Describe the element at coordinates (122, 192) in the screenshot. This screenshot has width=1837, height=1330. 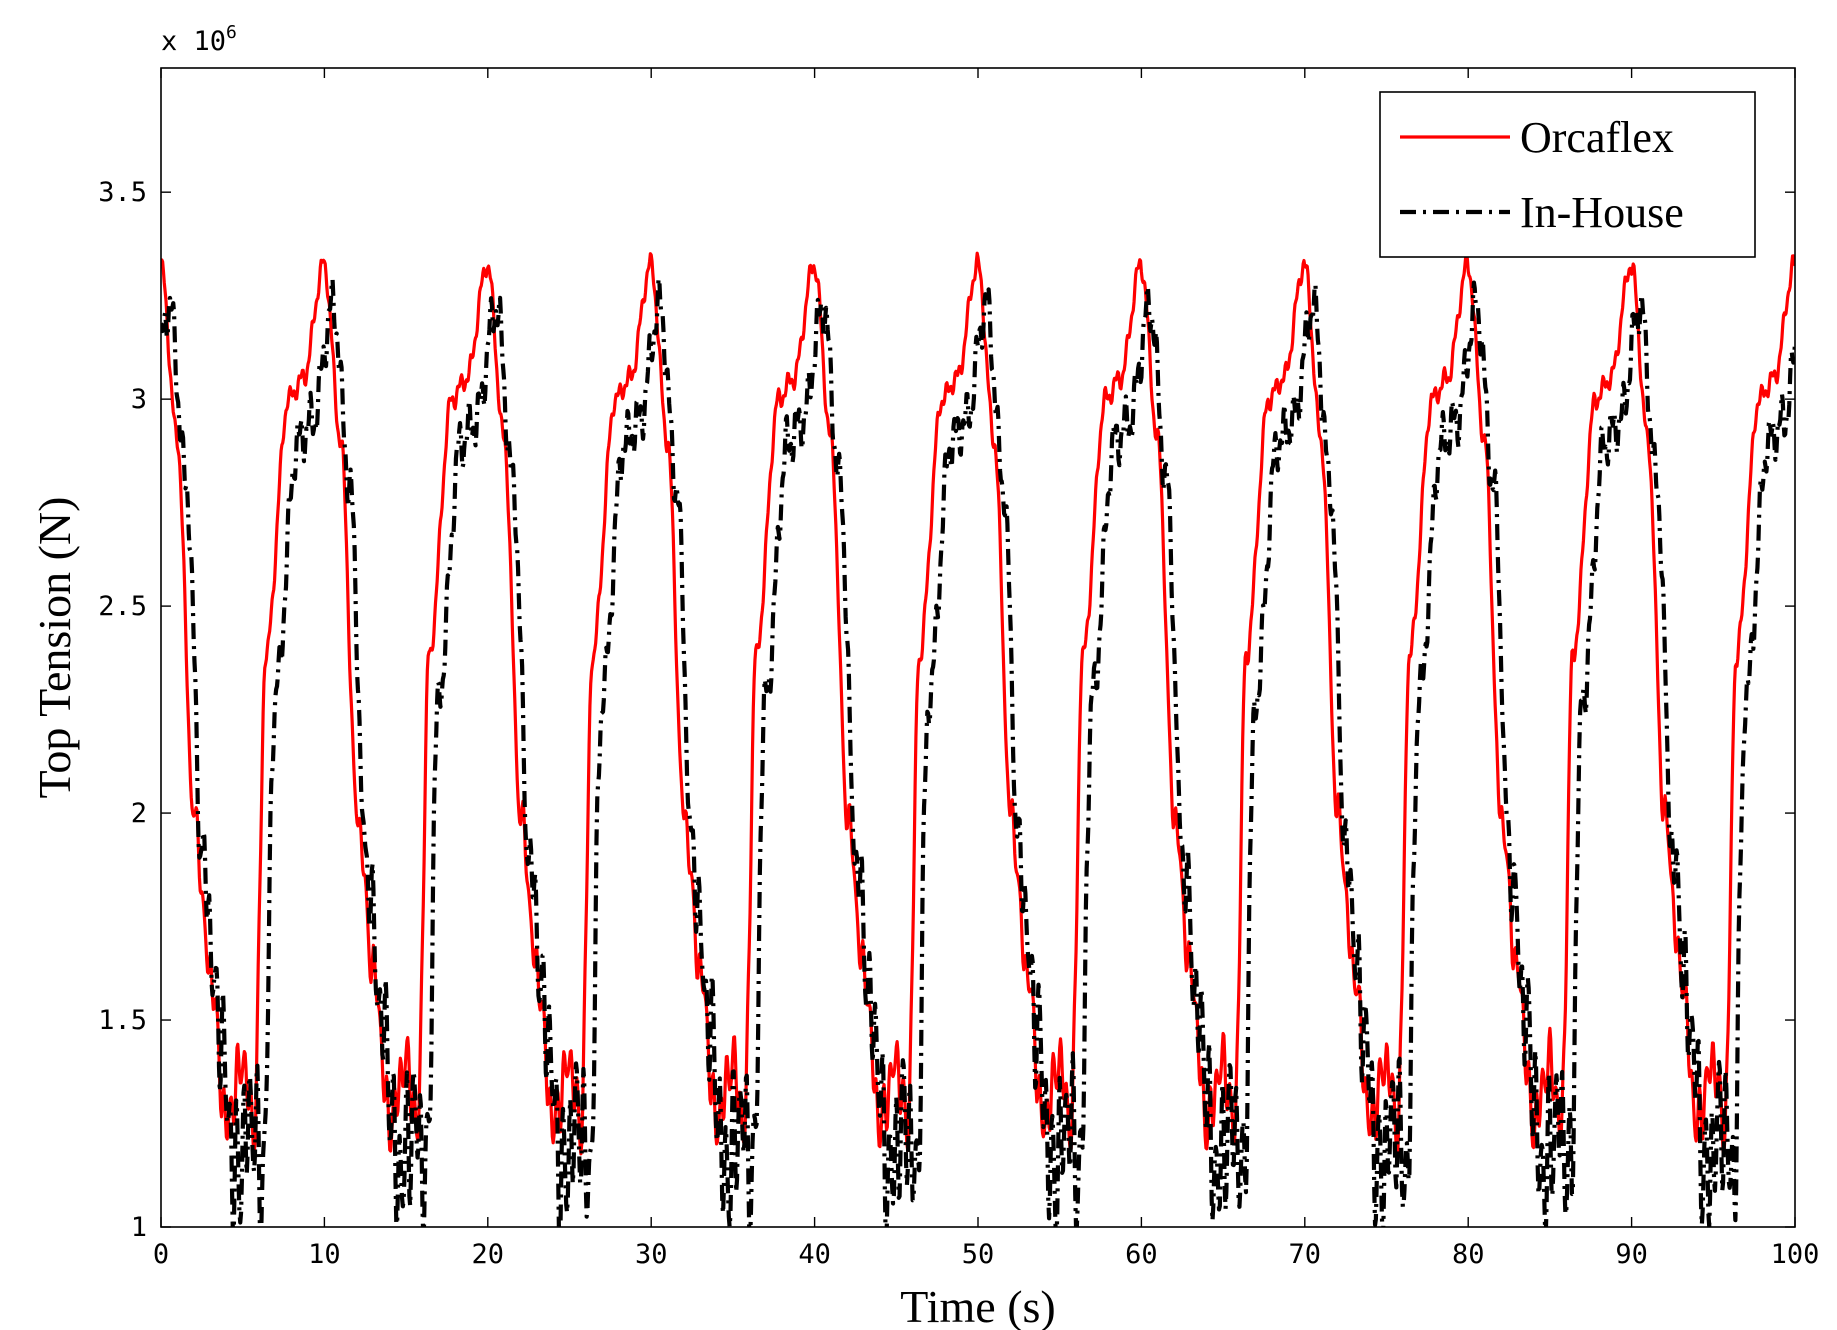
I see `y-tick-label: 3.5` at that location.